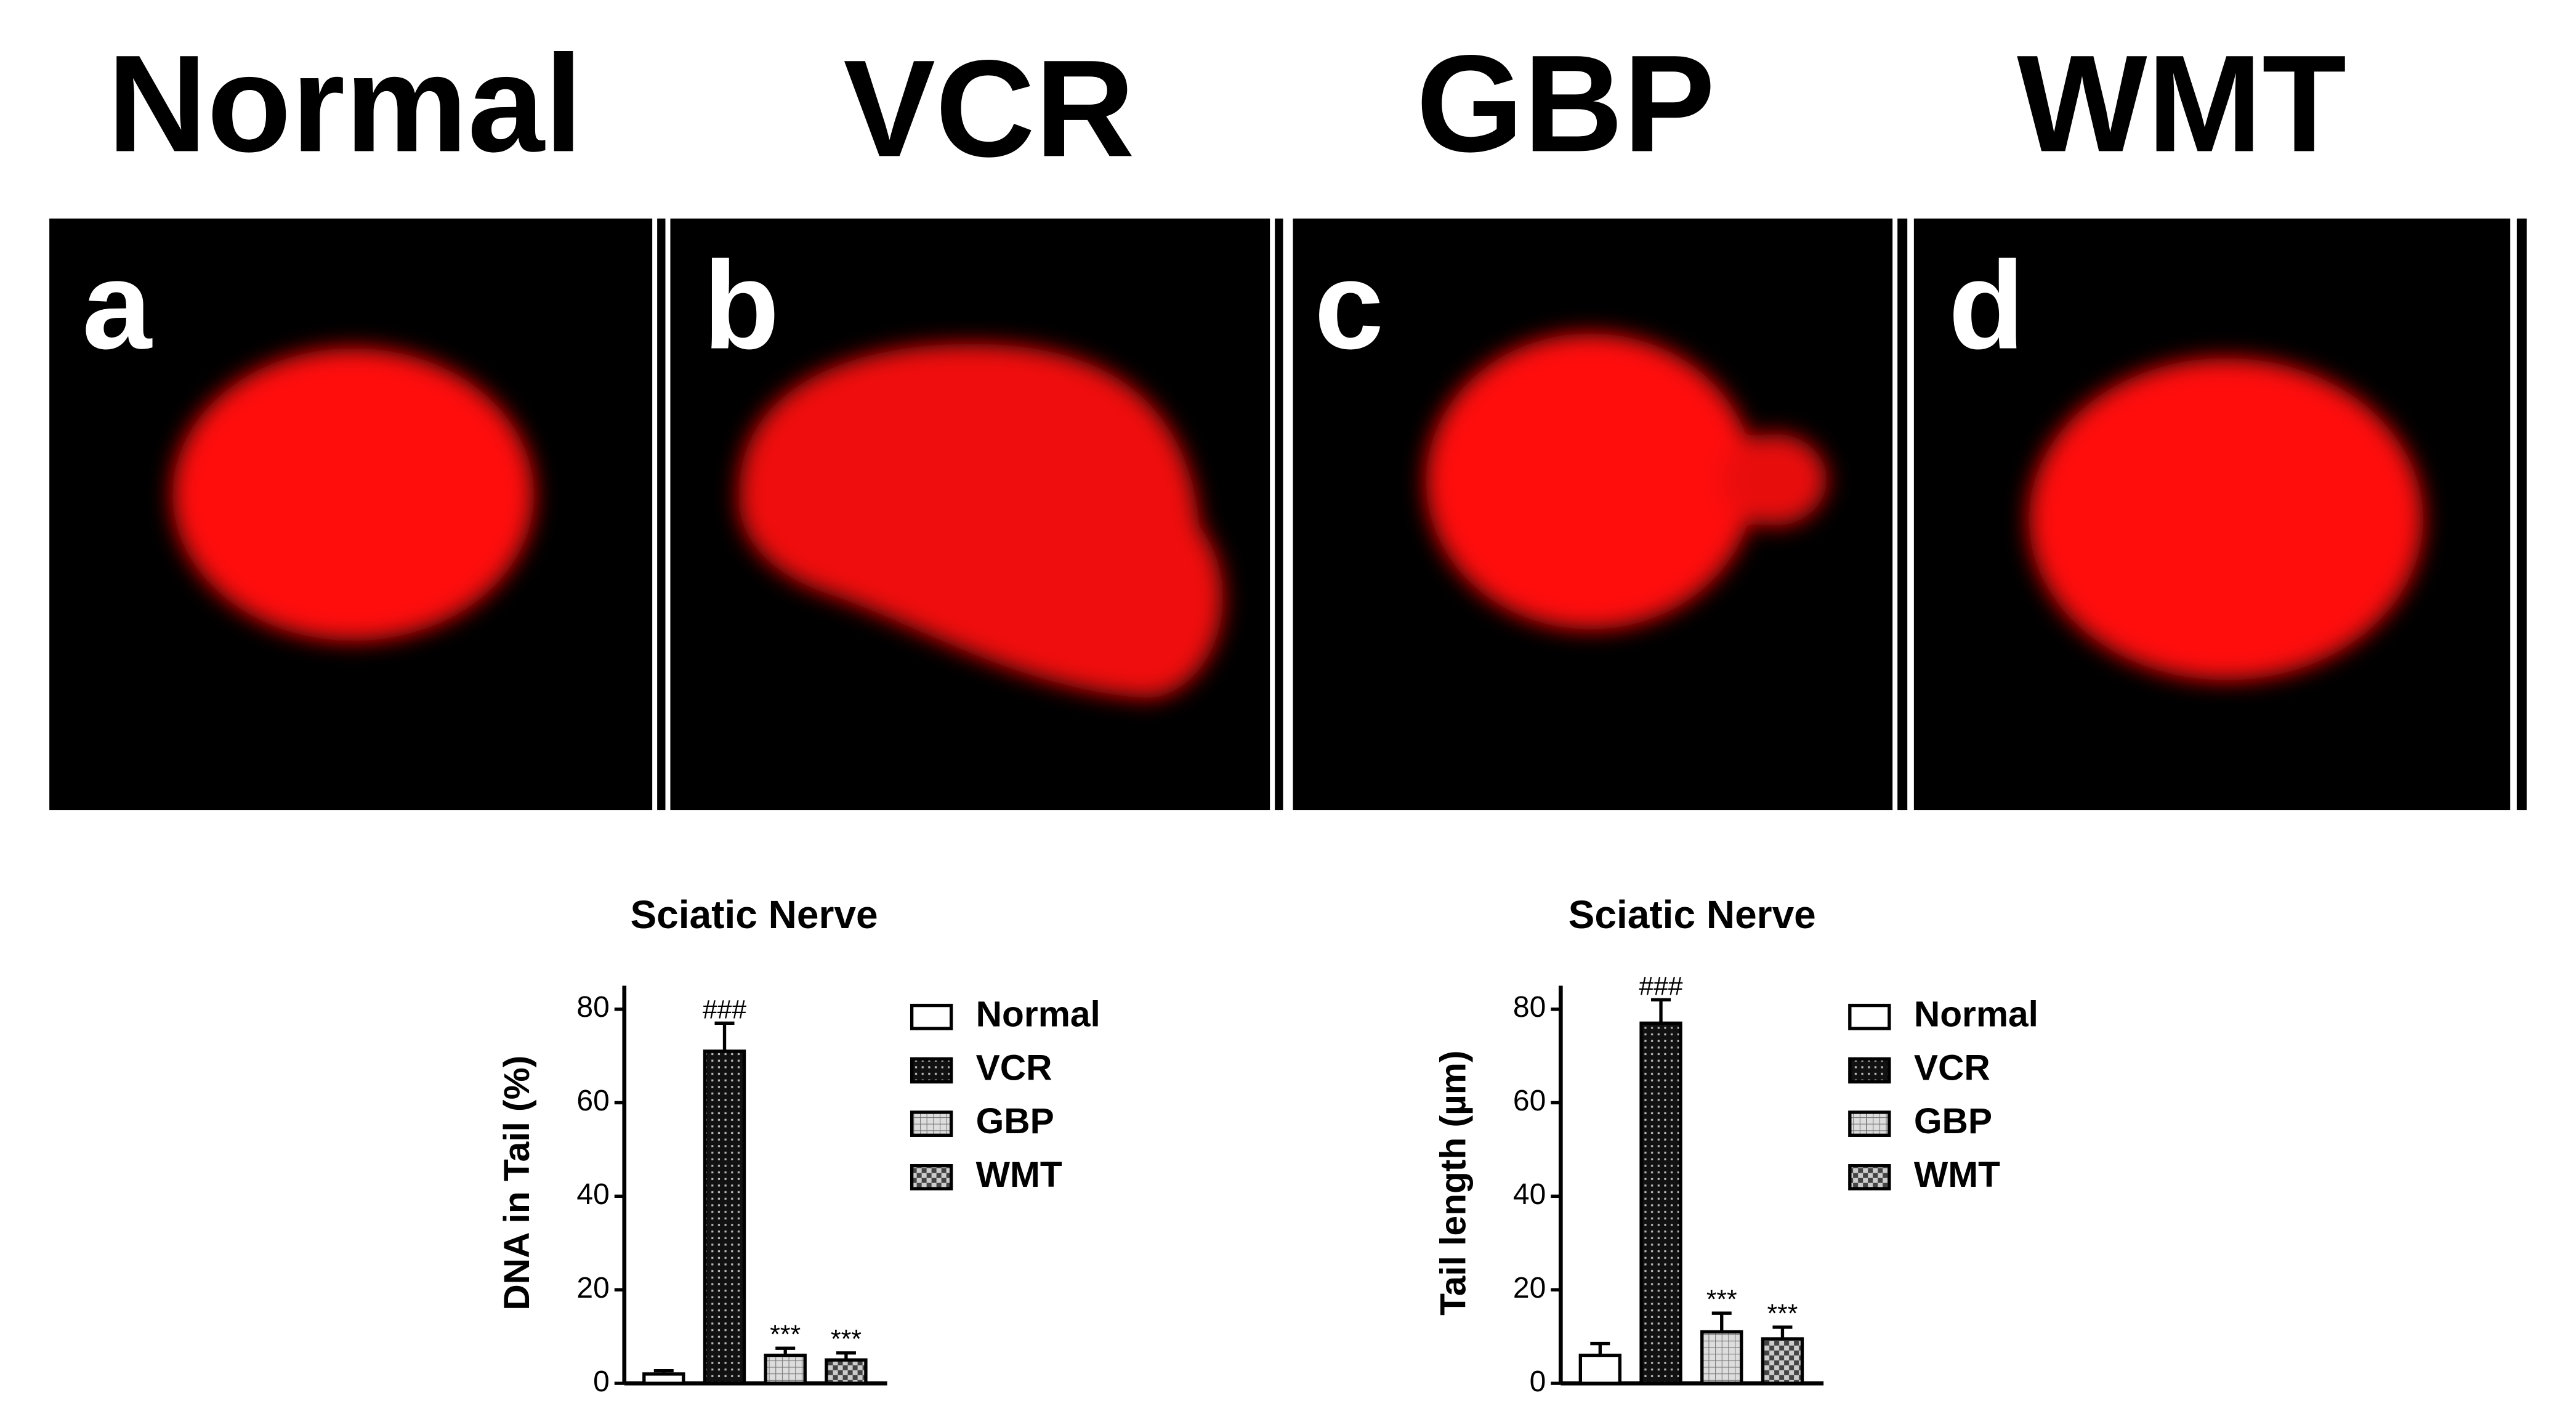 The image size is (2576, 1419). What do you see at coordinates (988, 108) in the screenshot?
I see `panel-title: VCR` at bounding box center [988, 108].